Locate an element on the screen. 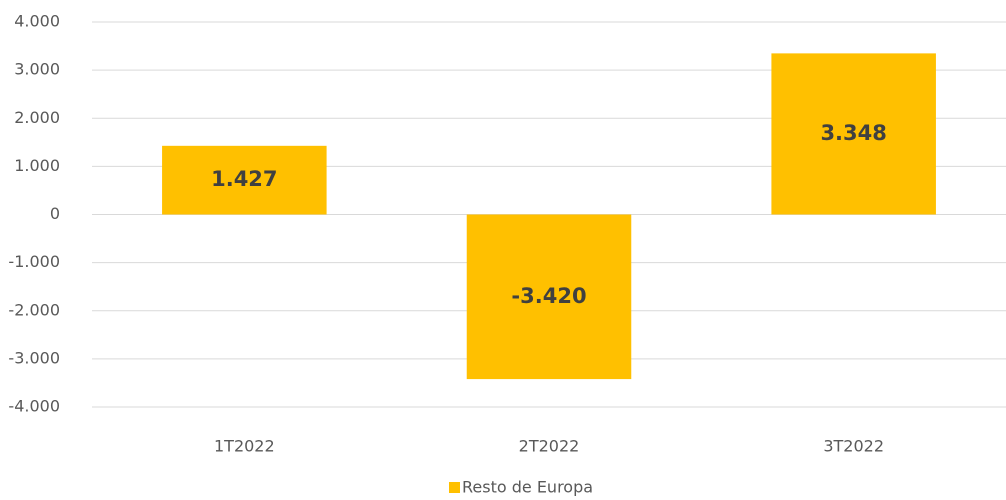 The image size is (1006, 500). y-tick-label: 4.000 is located at coordinates (37, 21).